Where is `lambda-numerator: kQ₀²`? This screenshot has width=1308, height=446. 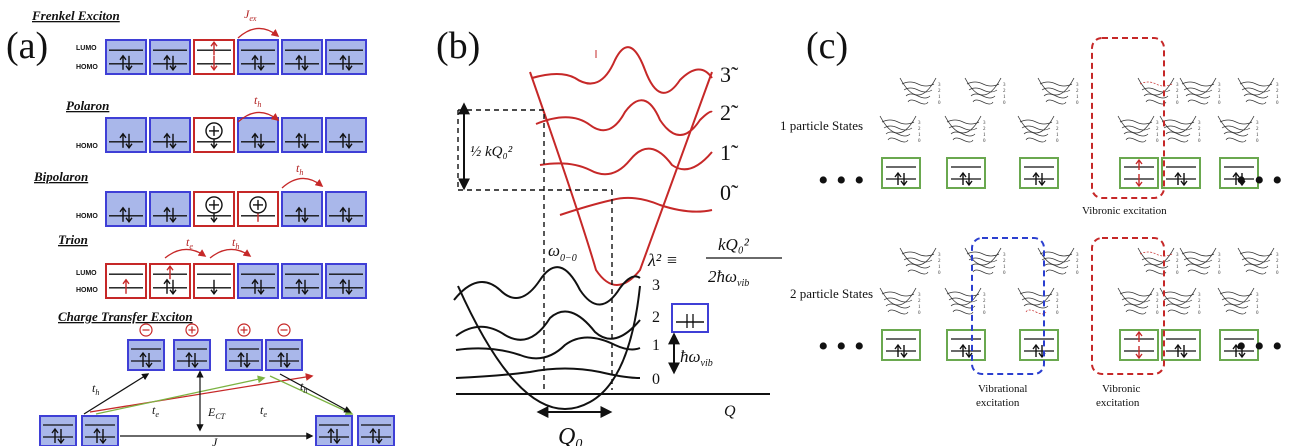 lambda-numerator: kQ₀² is located at coordinates (734, 244).